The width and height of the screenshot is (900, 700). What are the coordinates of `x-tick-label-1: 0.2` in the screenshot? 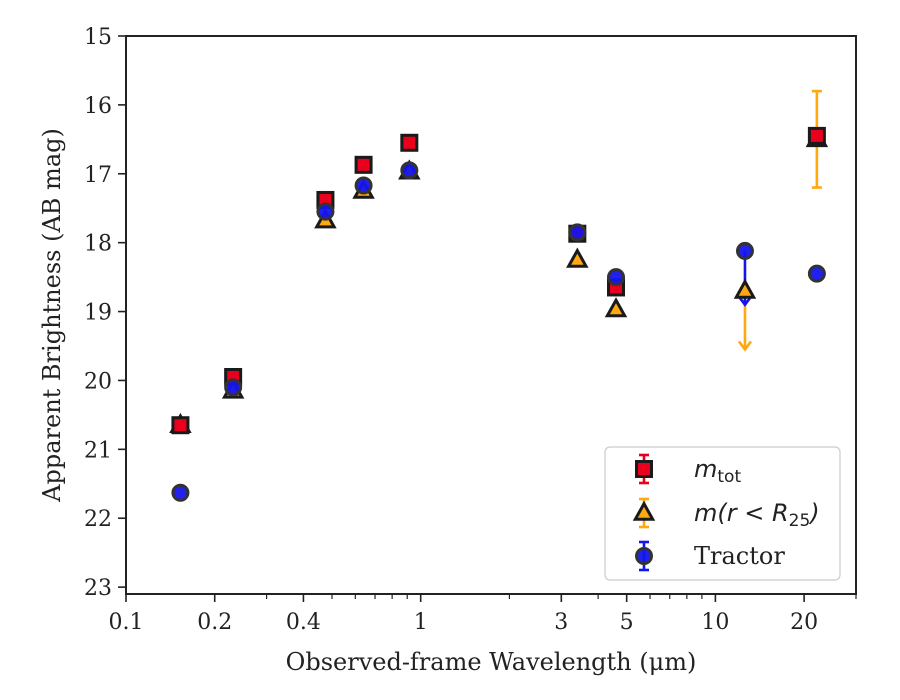 It's located at (214, 622).